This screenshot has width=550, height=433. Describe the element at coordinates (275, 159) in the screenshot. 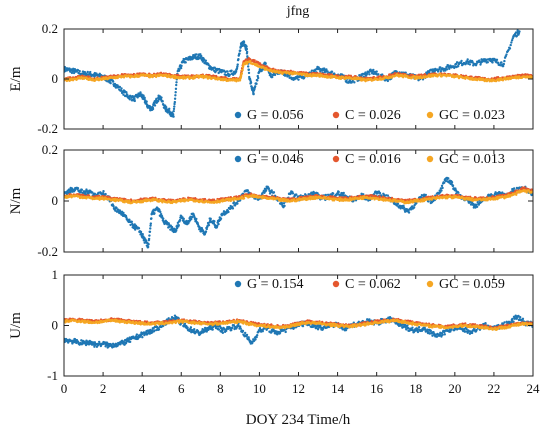

I see `legend-label-G: G = 0.046` at that location.